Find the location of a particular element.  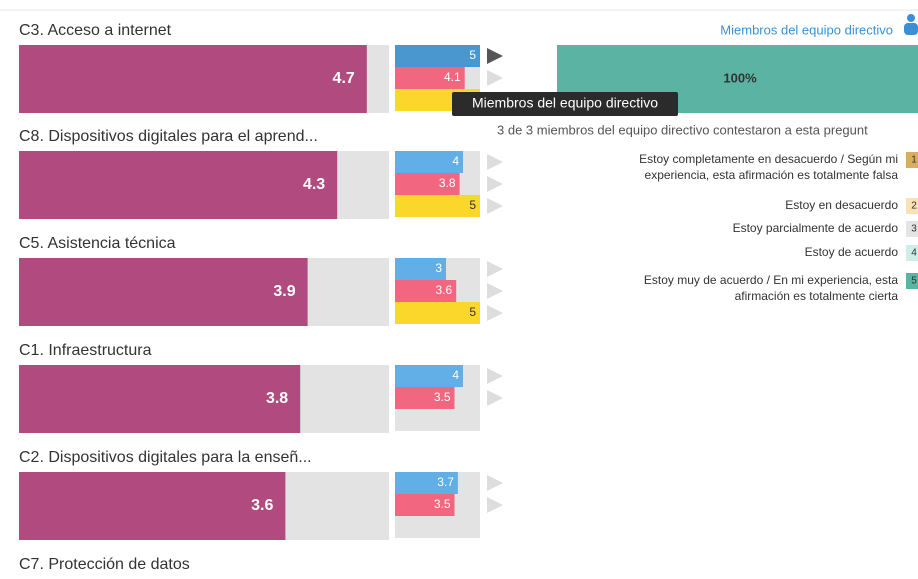

sub-label: 4.1 is located at coordinates (452, 77).